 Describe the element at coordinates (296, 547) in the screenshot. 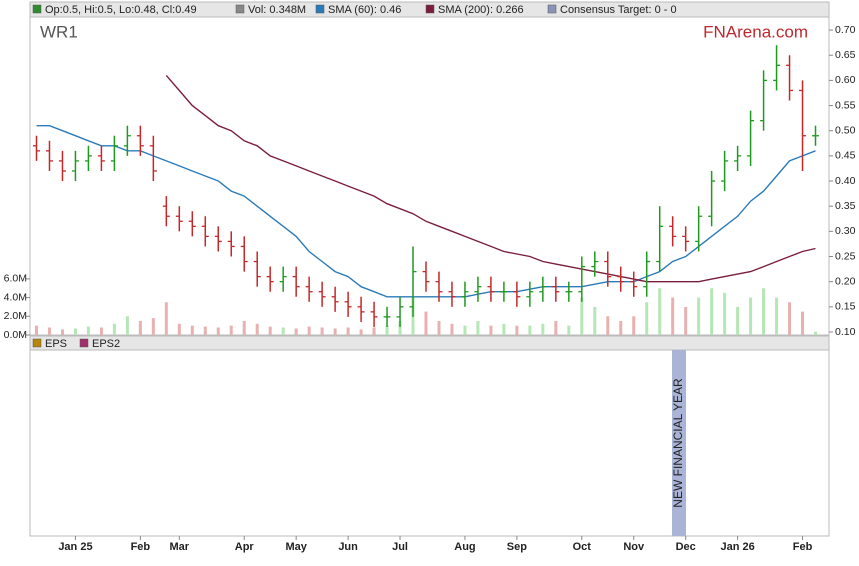

I see `x-tick-label: May` at that location.